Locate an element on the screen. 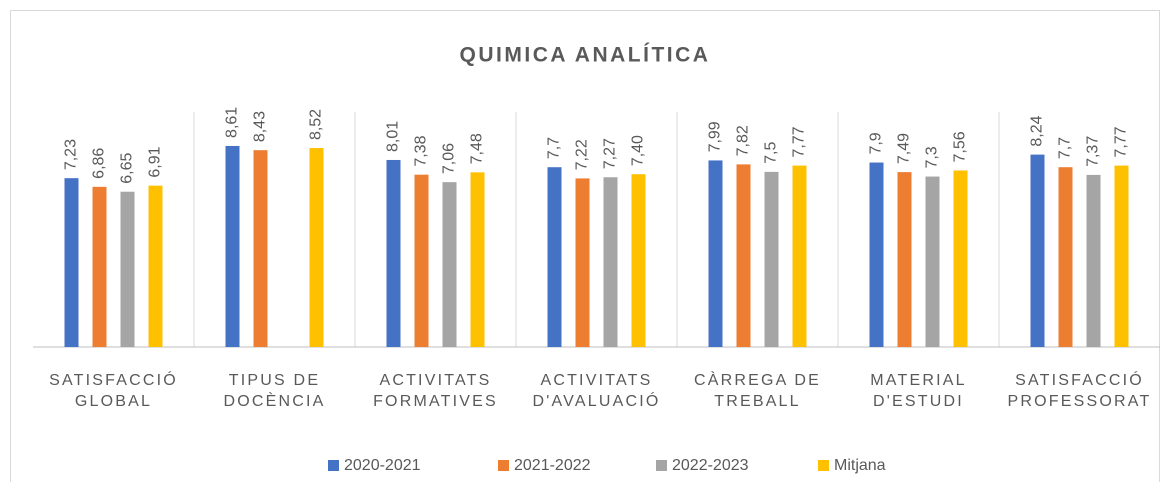 Image resolution: width=1170 pixels, height=487 pixels. x-tick-label: PROFESSORAT is located at coordinates (1080, 401).